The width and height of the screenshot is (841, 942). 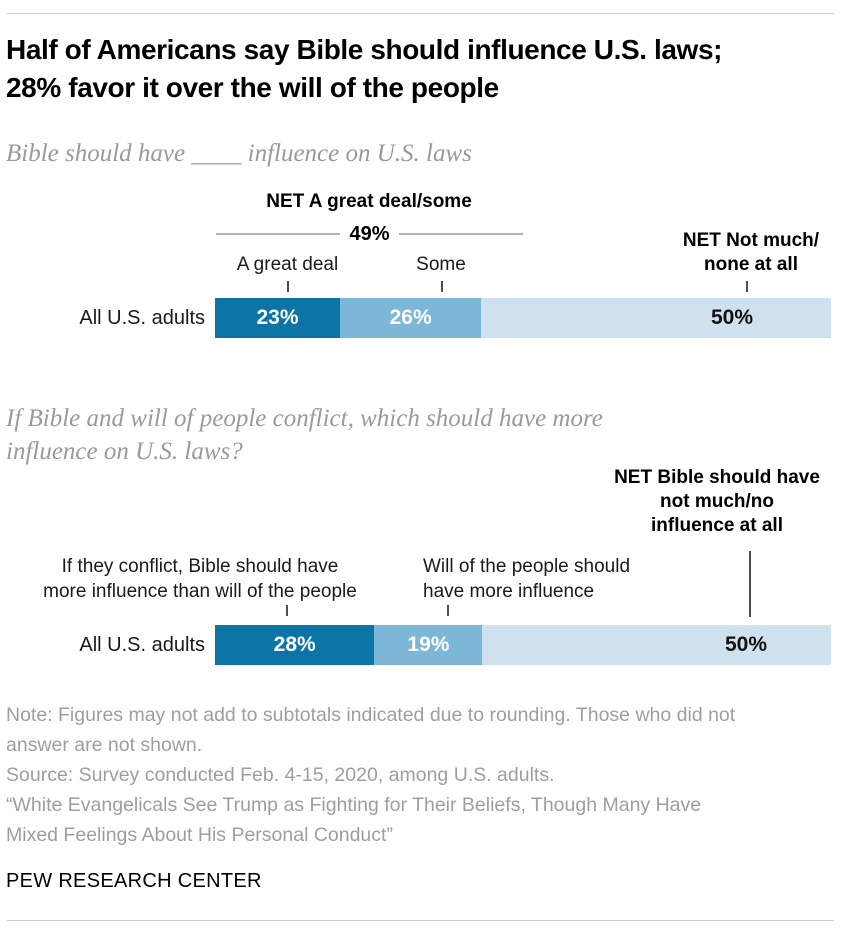 What do you see at coordinates (420, 920) in the screenshot?
I see `bottom-divider` at bounding box center [420, 920].